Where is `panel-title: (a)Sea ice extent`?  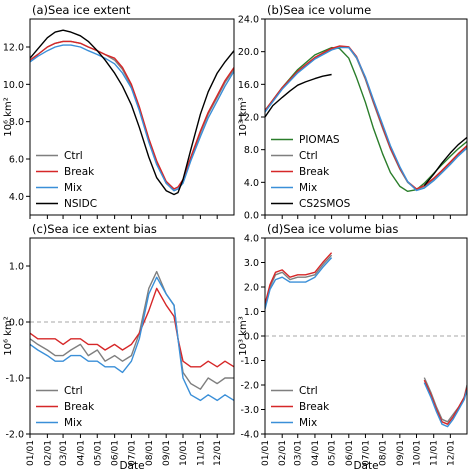 panel-title: (a)Sea ice extent is located at coordinates (81, 10).